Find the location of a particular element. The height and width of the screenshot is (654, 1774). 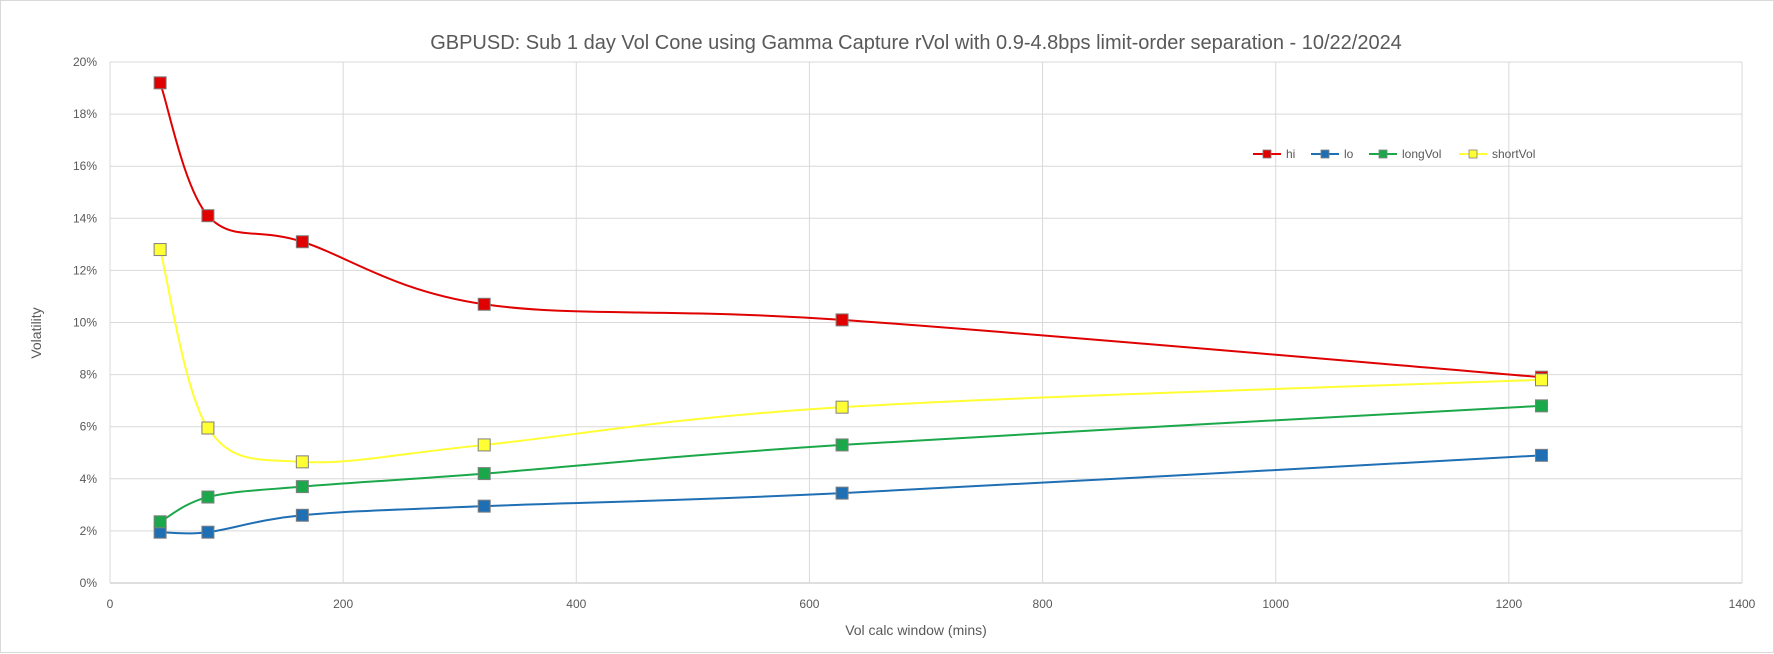

y-tick-labels: 0% 2% 4% 6% 8% 10% 12% 14% 16% 18% 20% is located at coordinates (85, 322).